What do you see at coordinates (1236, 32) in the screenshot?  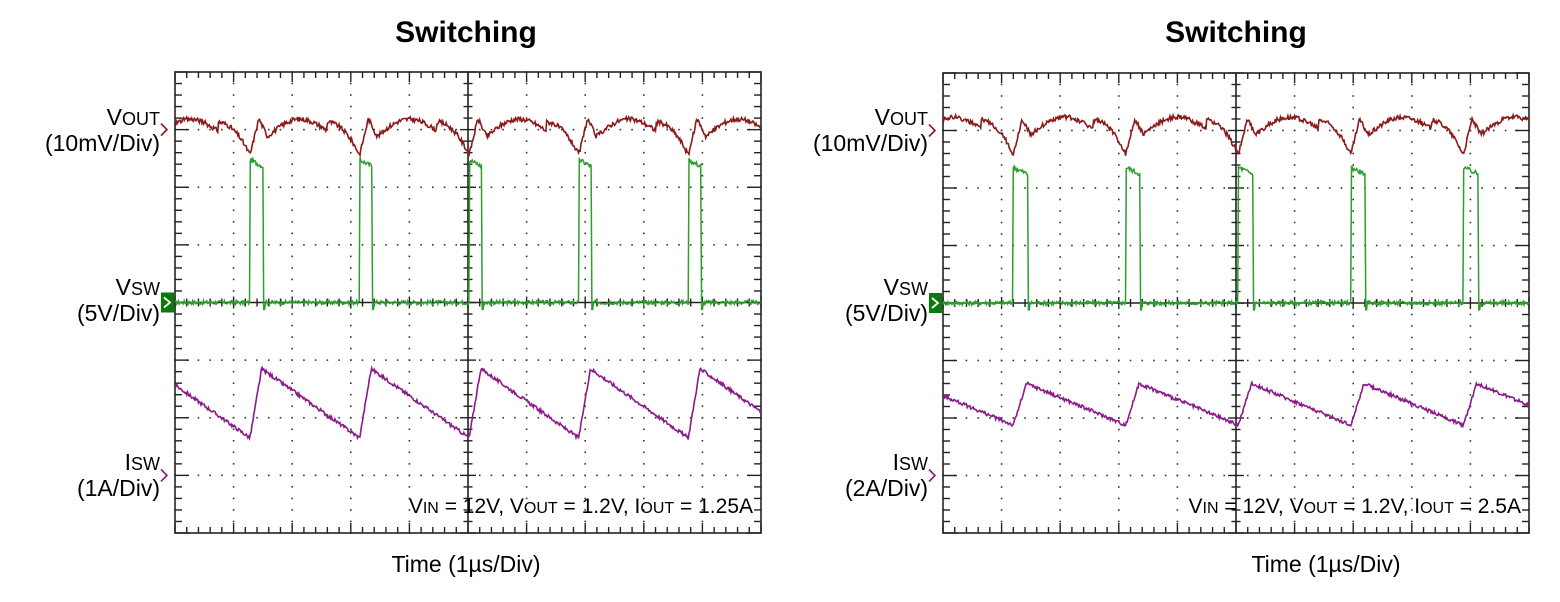 I see `chart-title: Switching` at bounding box center [1236, 32].